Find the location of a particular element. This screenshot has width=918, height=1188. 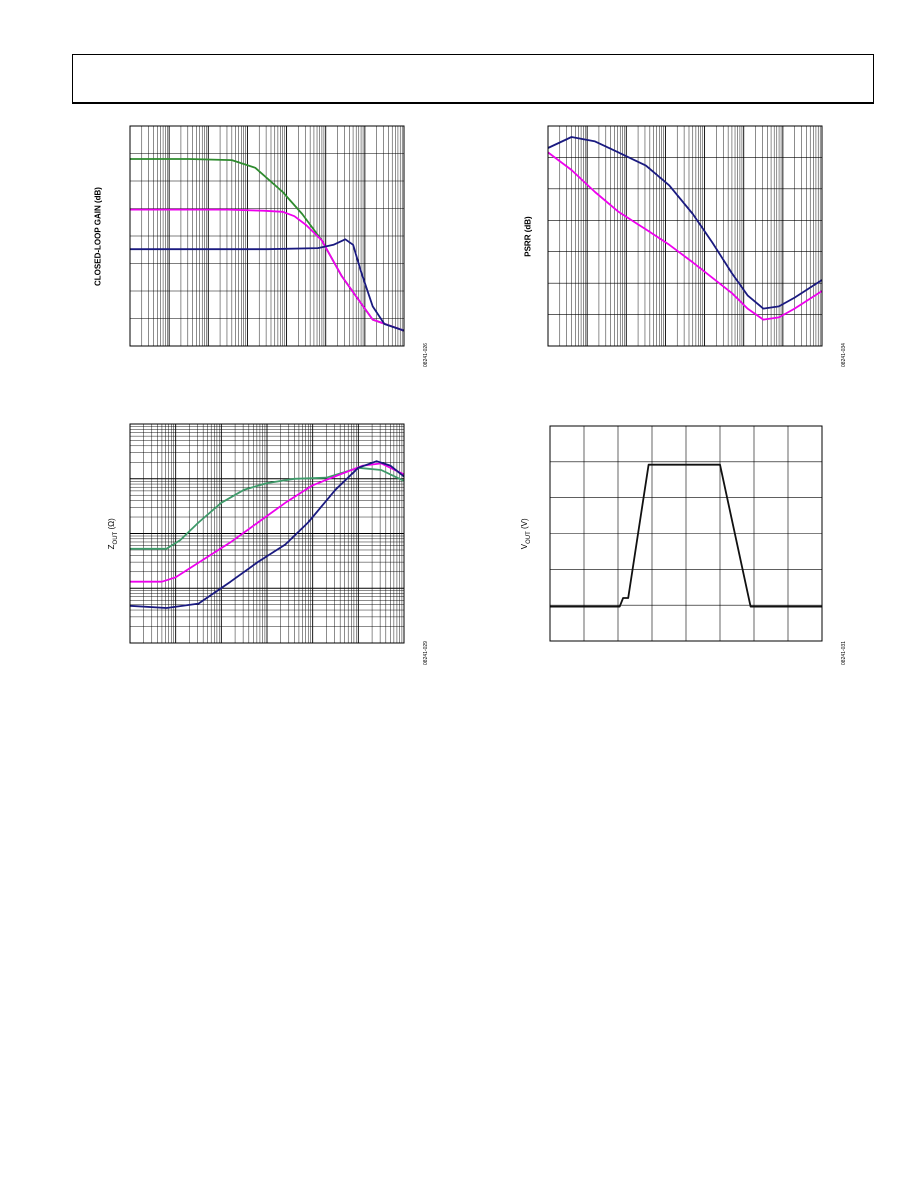

y-axis-label: ZOUT (Ω) is located at coordinates (113, 534).